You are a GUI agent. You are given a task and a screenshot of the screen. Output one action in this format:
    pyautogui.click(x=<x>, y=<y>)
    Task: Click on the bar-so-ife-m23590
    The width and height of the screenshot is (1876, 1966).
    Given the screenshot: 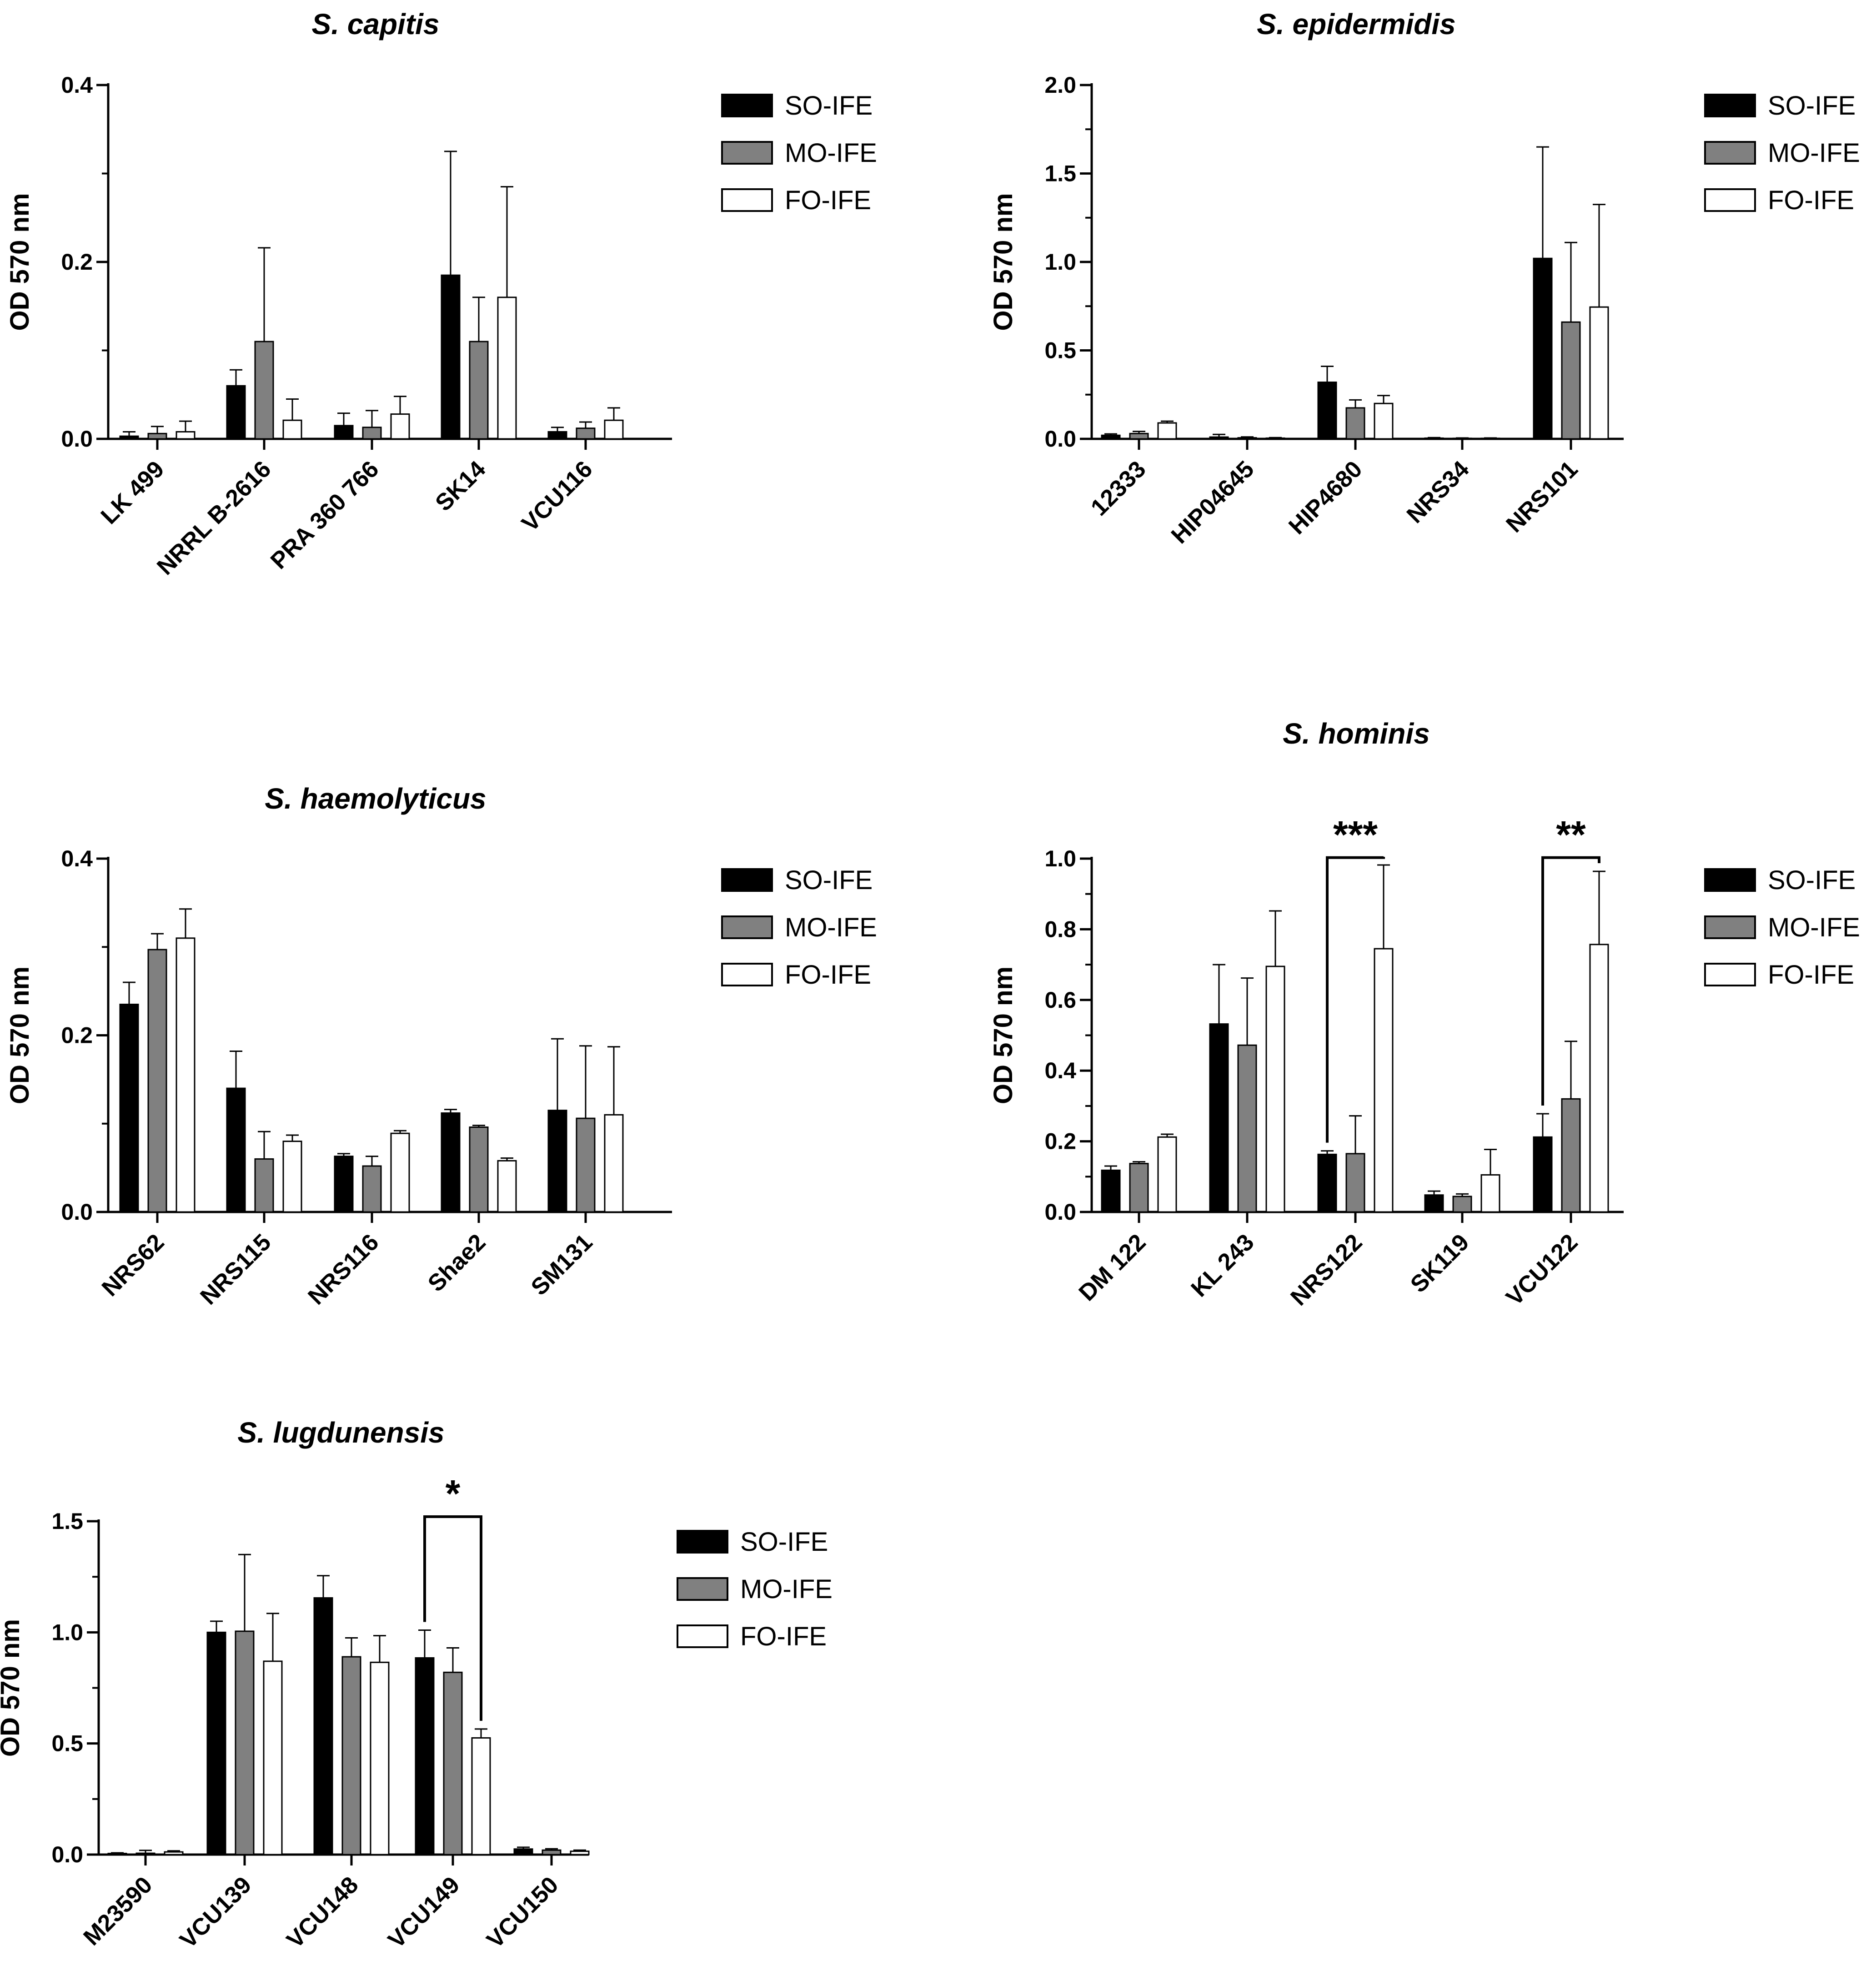 What is the action you would take?
    pyautogui.click(x=117, y=1854)
    